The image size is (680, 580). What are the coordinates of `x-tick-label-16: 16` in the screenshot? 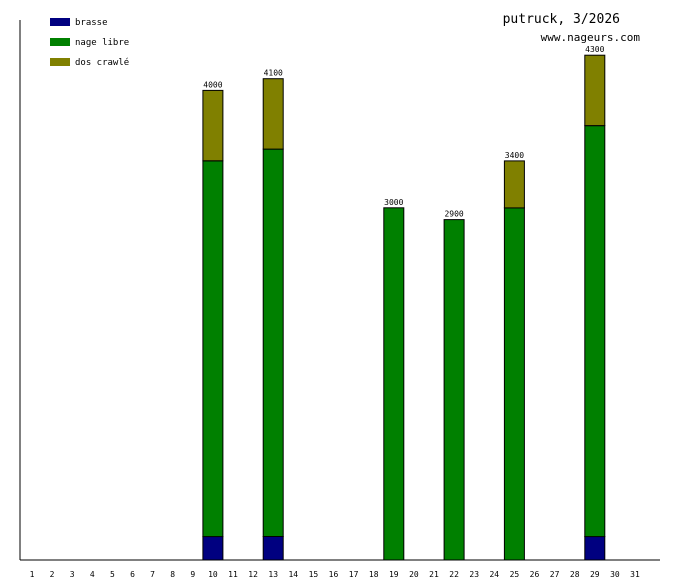 It's located at (334, 574).